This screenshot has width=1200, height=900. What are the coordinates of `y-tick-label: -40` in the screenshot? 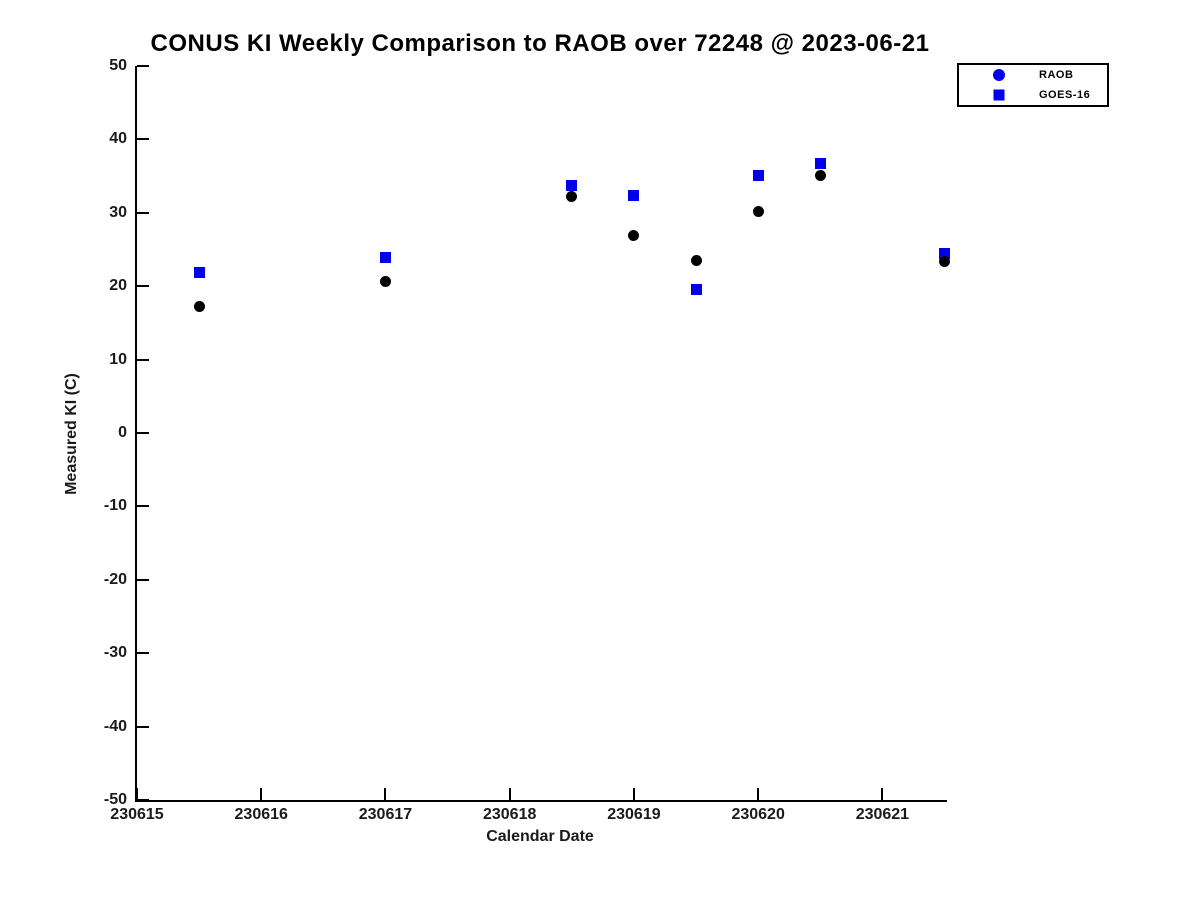 It's located at (115, 726).